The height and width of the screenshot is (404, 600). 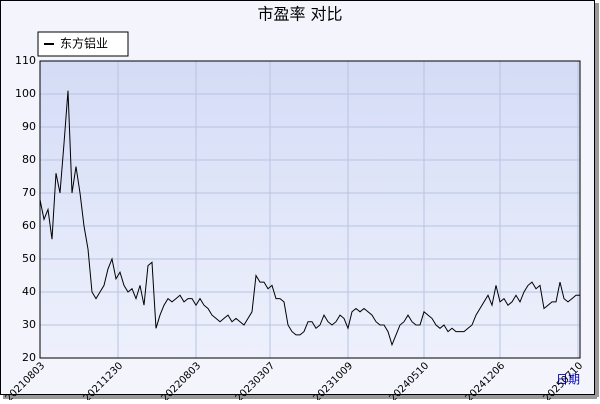 What do you see at coordinates (25, 60) in the screenshot?
I see `y-tick-label: 110` at bounding box center [25, 60].